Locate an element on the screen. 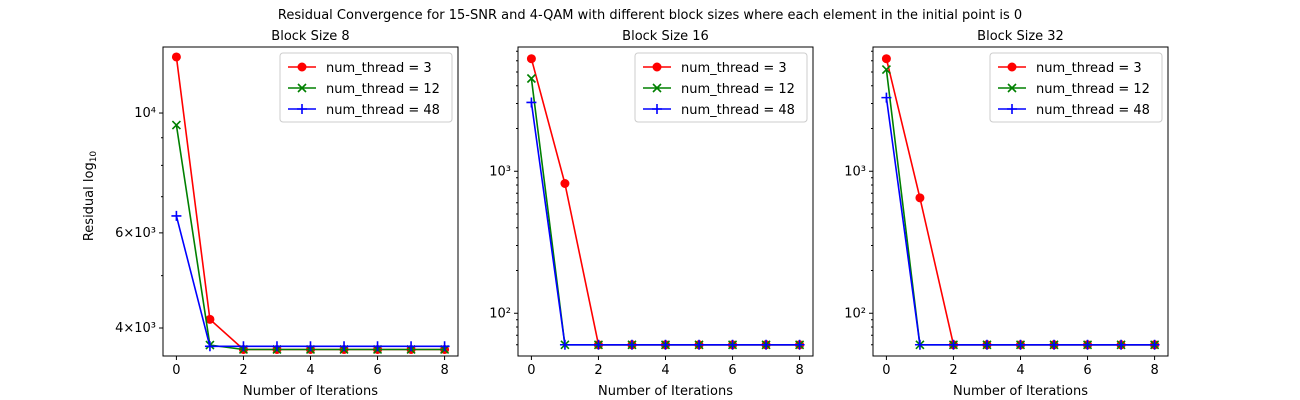  y-axis-label: Residual log10 is located at coordinates (90, 196).